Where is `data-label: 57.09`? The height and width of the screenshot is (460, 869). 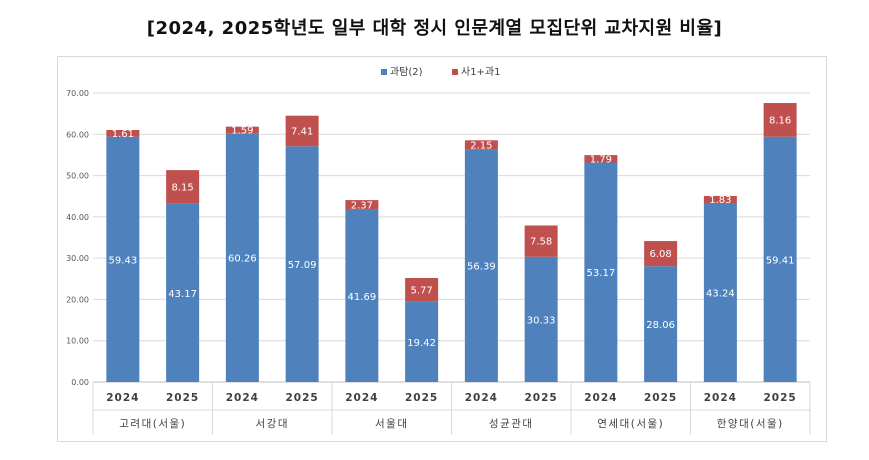 data-label: 57.09 is located at coordinates (302, 265).